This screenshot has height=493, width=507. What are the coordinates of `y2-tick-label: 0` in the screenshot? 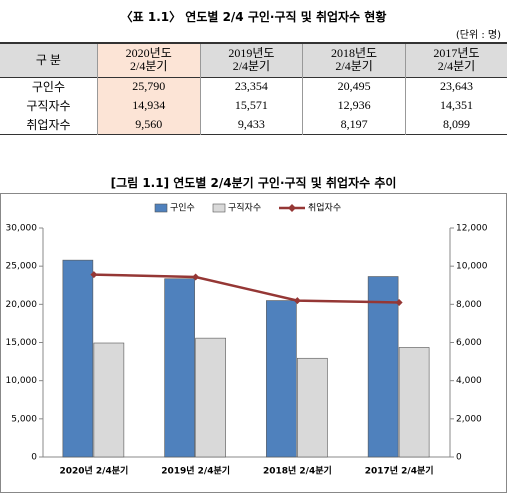 It's located at (459, 458).